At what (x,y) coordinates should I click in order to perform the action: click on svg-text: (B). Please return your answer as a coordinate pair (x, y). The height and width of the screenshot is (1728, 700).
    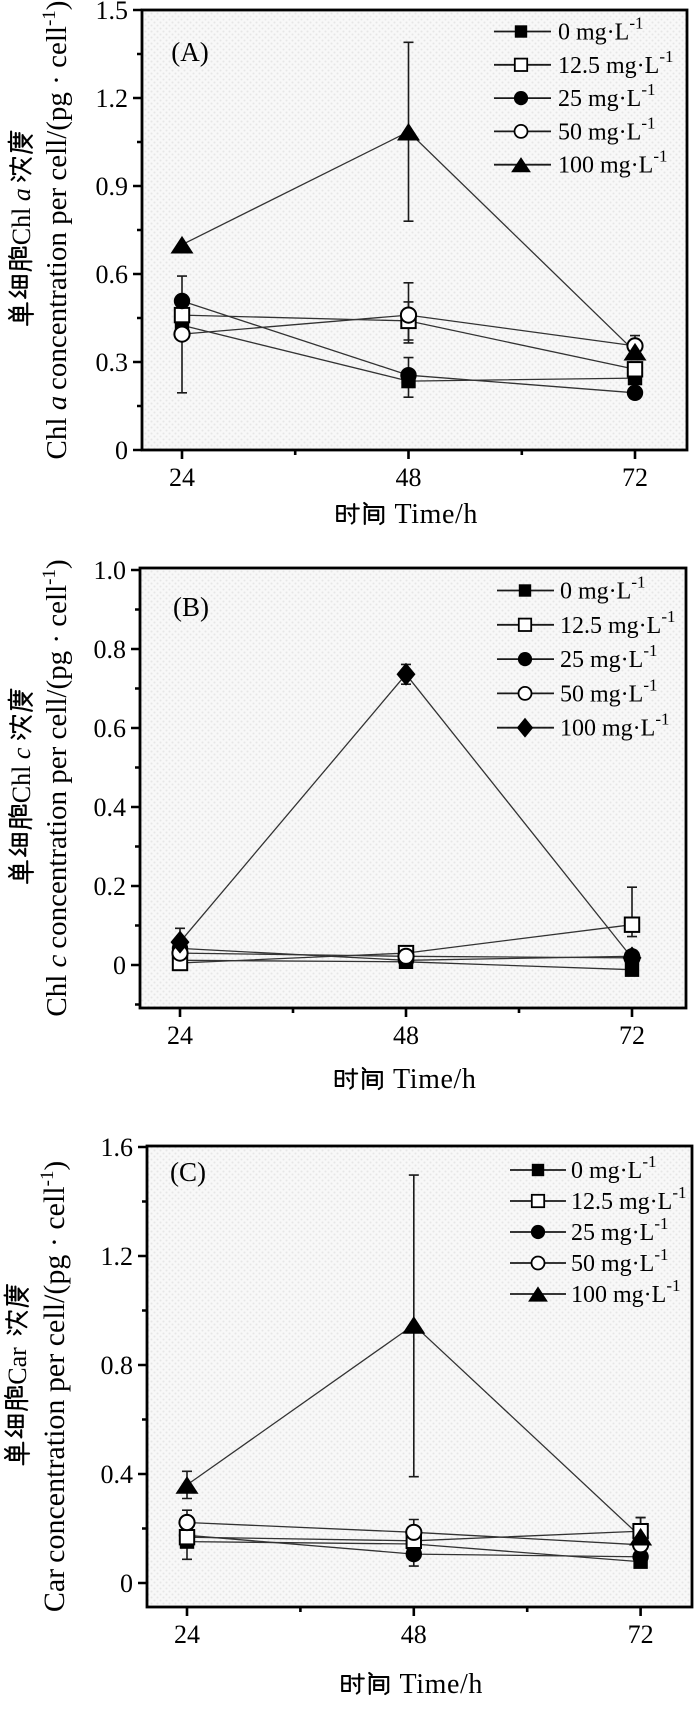
    Looking at the image, I should click on (191, 607).